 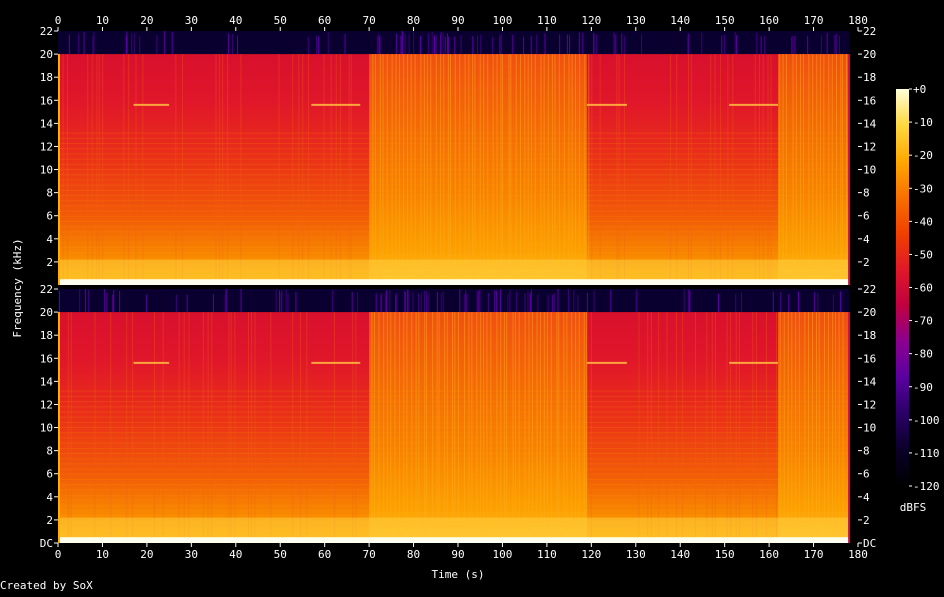 What do you see at coordinates (368, 554) in the screenshot?
I see `x-tick-label-bottom: 70` at bounding box center [368, 554].